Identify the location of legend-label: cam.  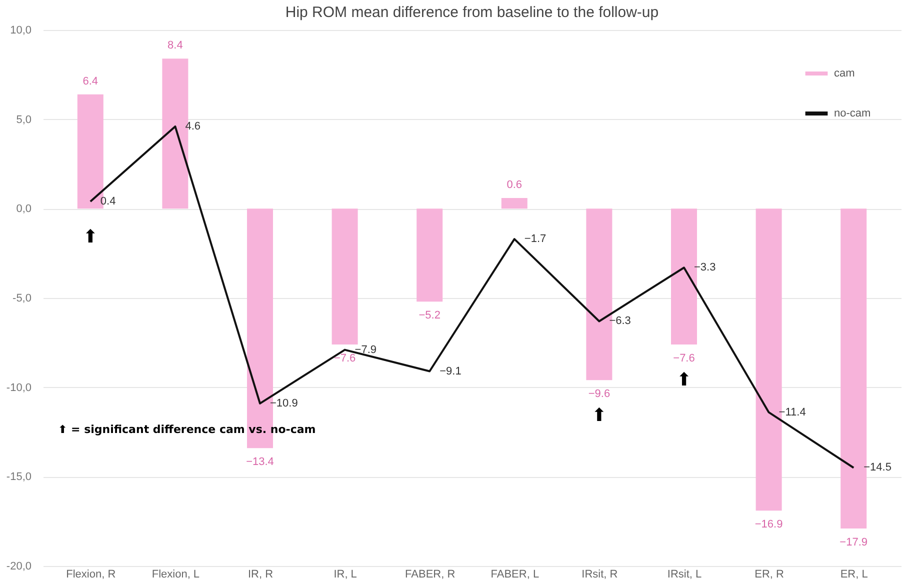
(844, 74).